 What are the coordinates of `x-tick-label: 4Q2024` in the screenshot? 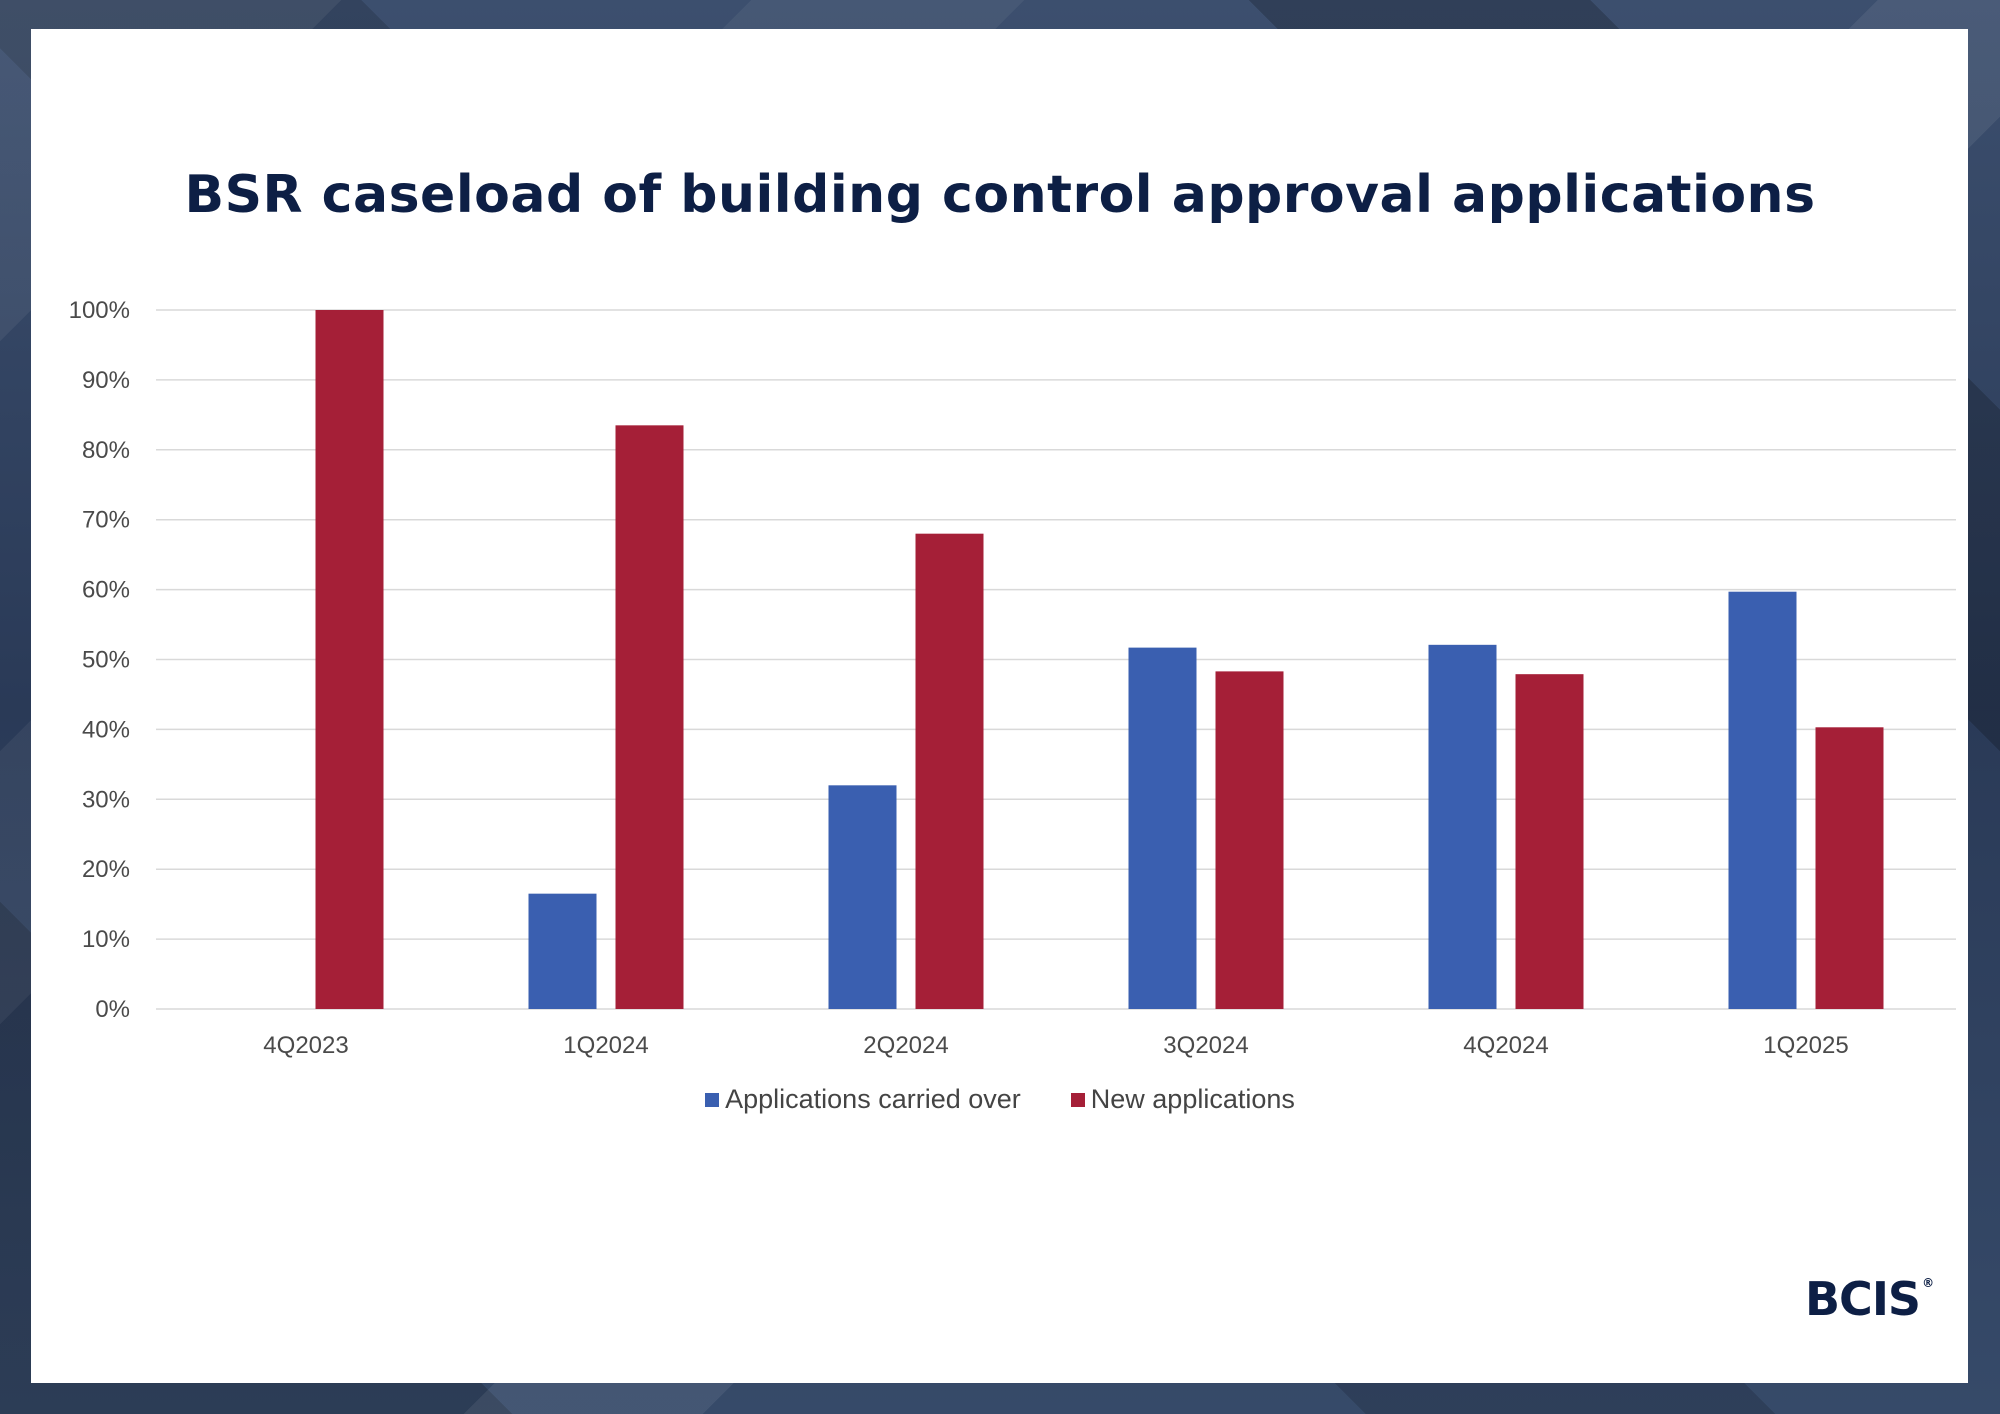 It's located at (1505, 1045).